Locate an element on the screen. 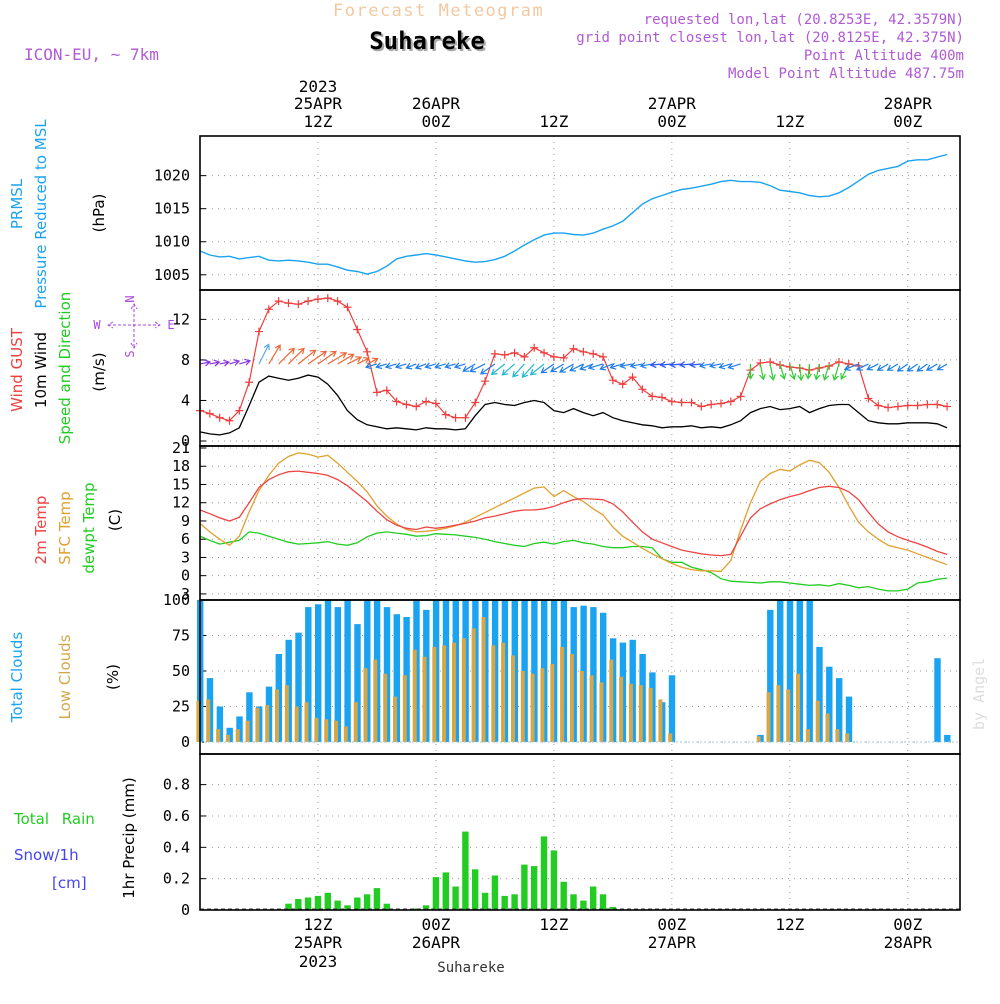 The height and width of the screenshot is (1004, 1000). requested-coords: requested lon,lat (20.8253E, 42.3579N) is located at coordinates (804, 20).